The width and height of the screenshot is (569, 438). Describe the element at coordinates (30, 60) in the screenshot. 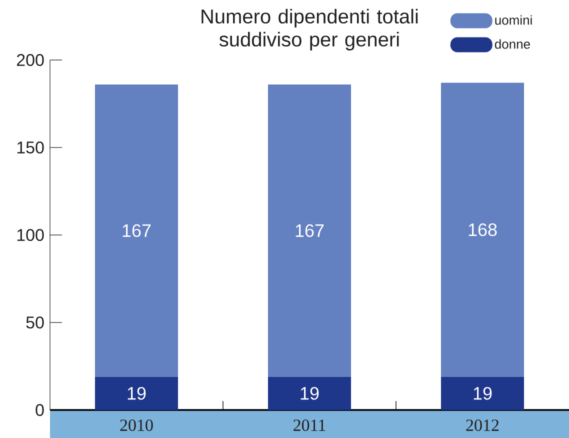

I see `y-tick-label: 200` at that location.